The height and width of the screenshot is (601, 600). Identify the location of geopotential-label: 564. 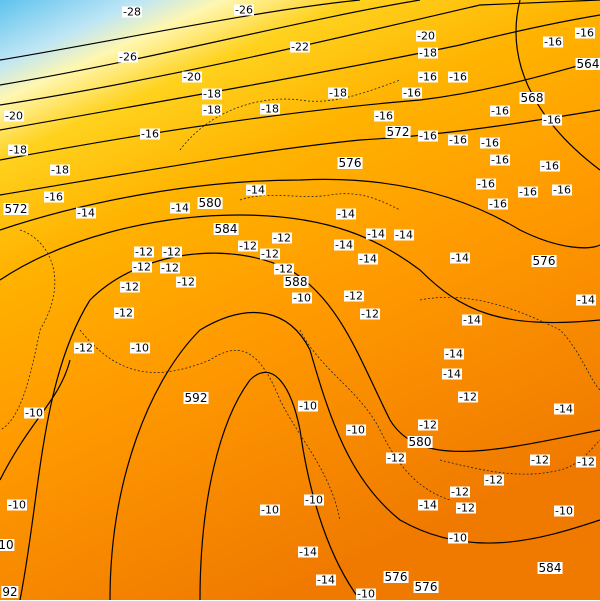
(587, 64).